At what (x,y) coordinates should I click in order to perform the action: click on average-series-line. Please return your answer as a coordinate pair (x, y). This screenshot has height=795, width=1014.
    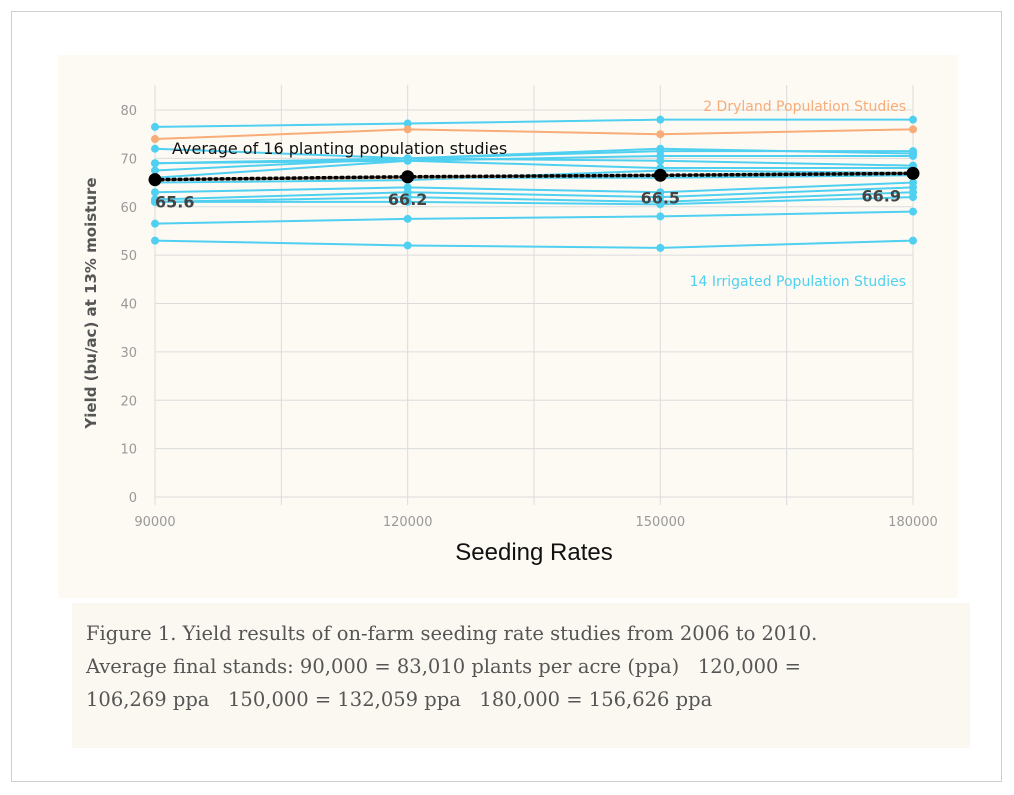
    Looking at the image, I should click on (534, 176).